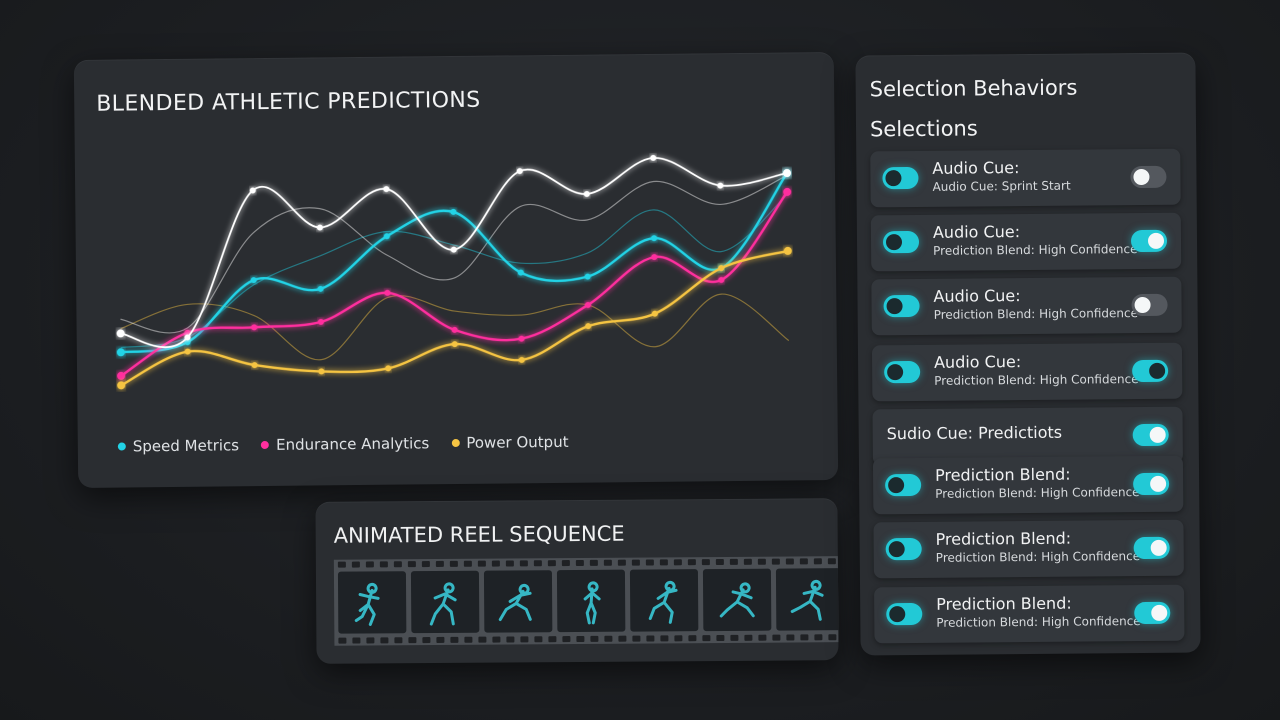 The width and height of the screenshot is (1280, 720). I want to click on selection-row: Audio Cue: Audio Cue: Sprint Start, so click(1025, 178).